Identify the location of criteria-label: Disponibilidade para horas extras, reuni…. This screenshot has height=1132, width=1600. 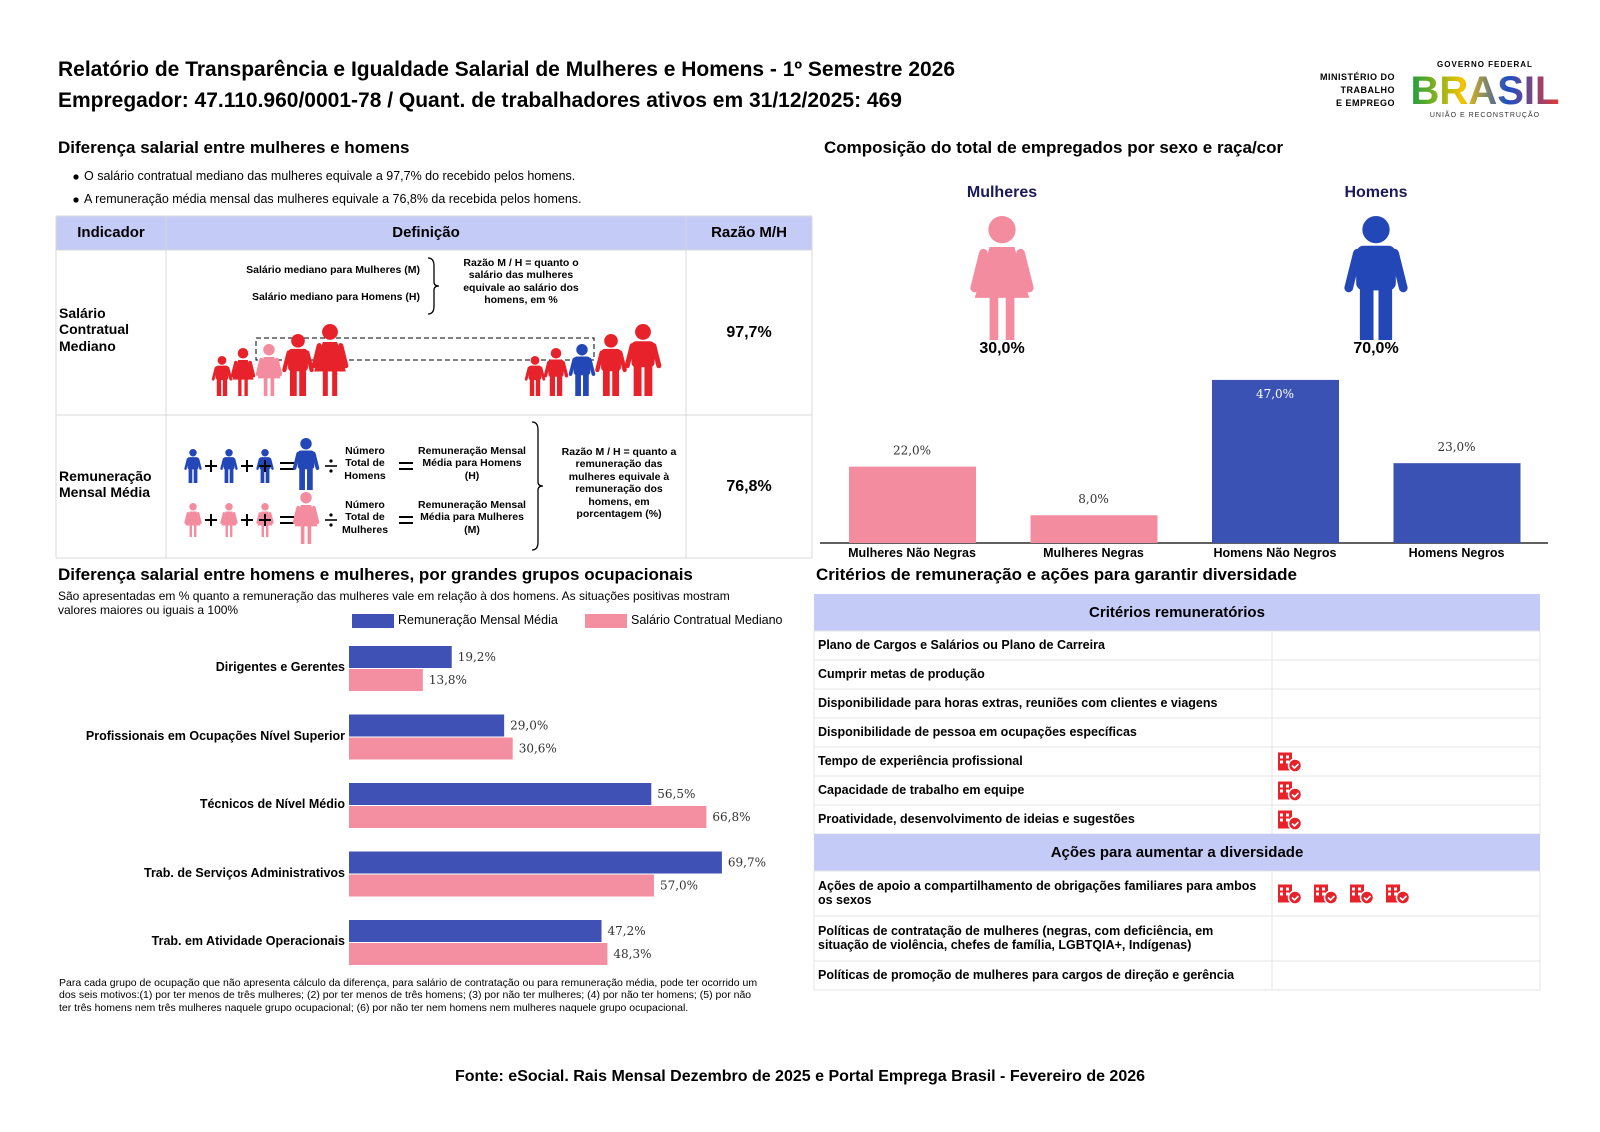
(1018, 702).